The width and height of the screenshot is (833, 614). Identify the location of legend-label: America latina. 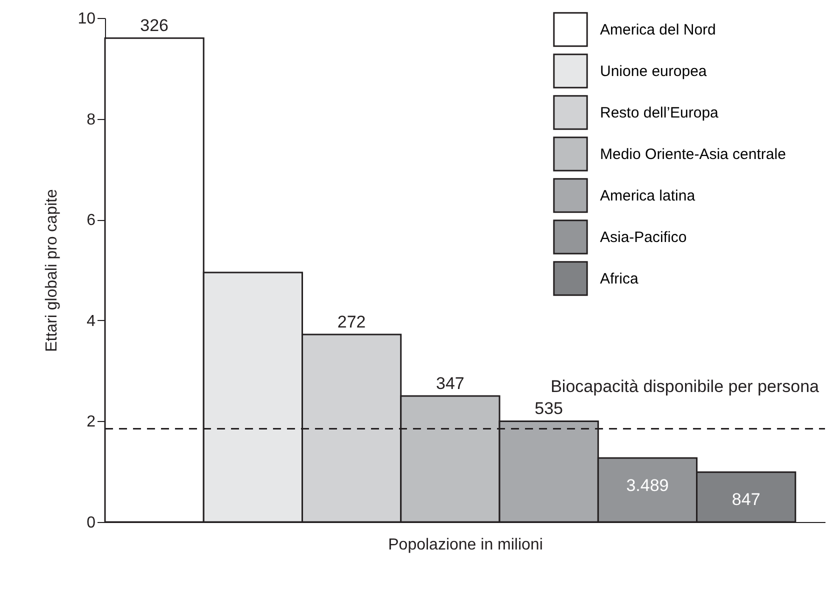
(648, 196).